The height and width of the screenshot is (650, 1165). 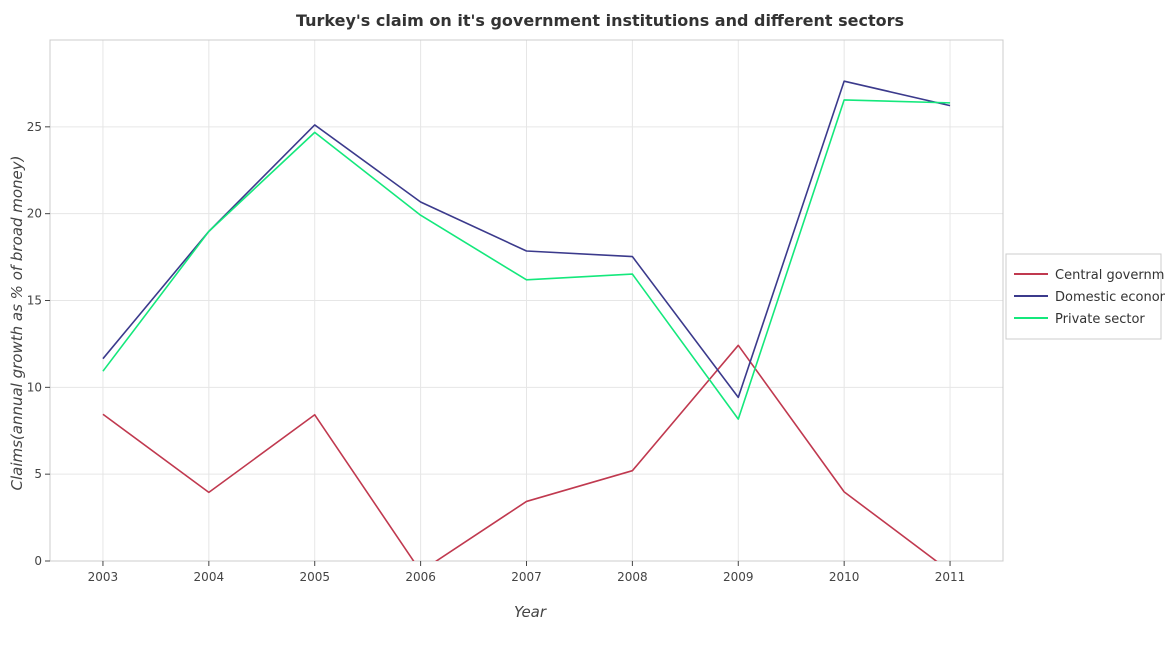 I want to click on y-tick-label: 25, so click(x=34, y=127).